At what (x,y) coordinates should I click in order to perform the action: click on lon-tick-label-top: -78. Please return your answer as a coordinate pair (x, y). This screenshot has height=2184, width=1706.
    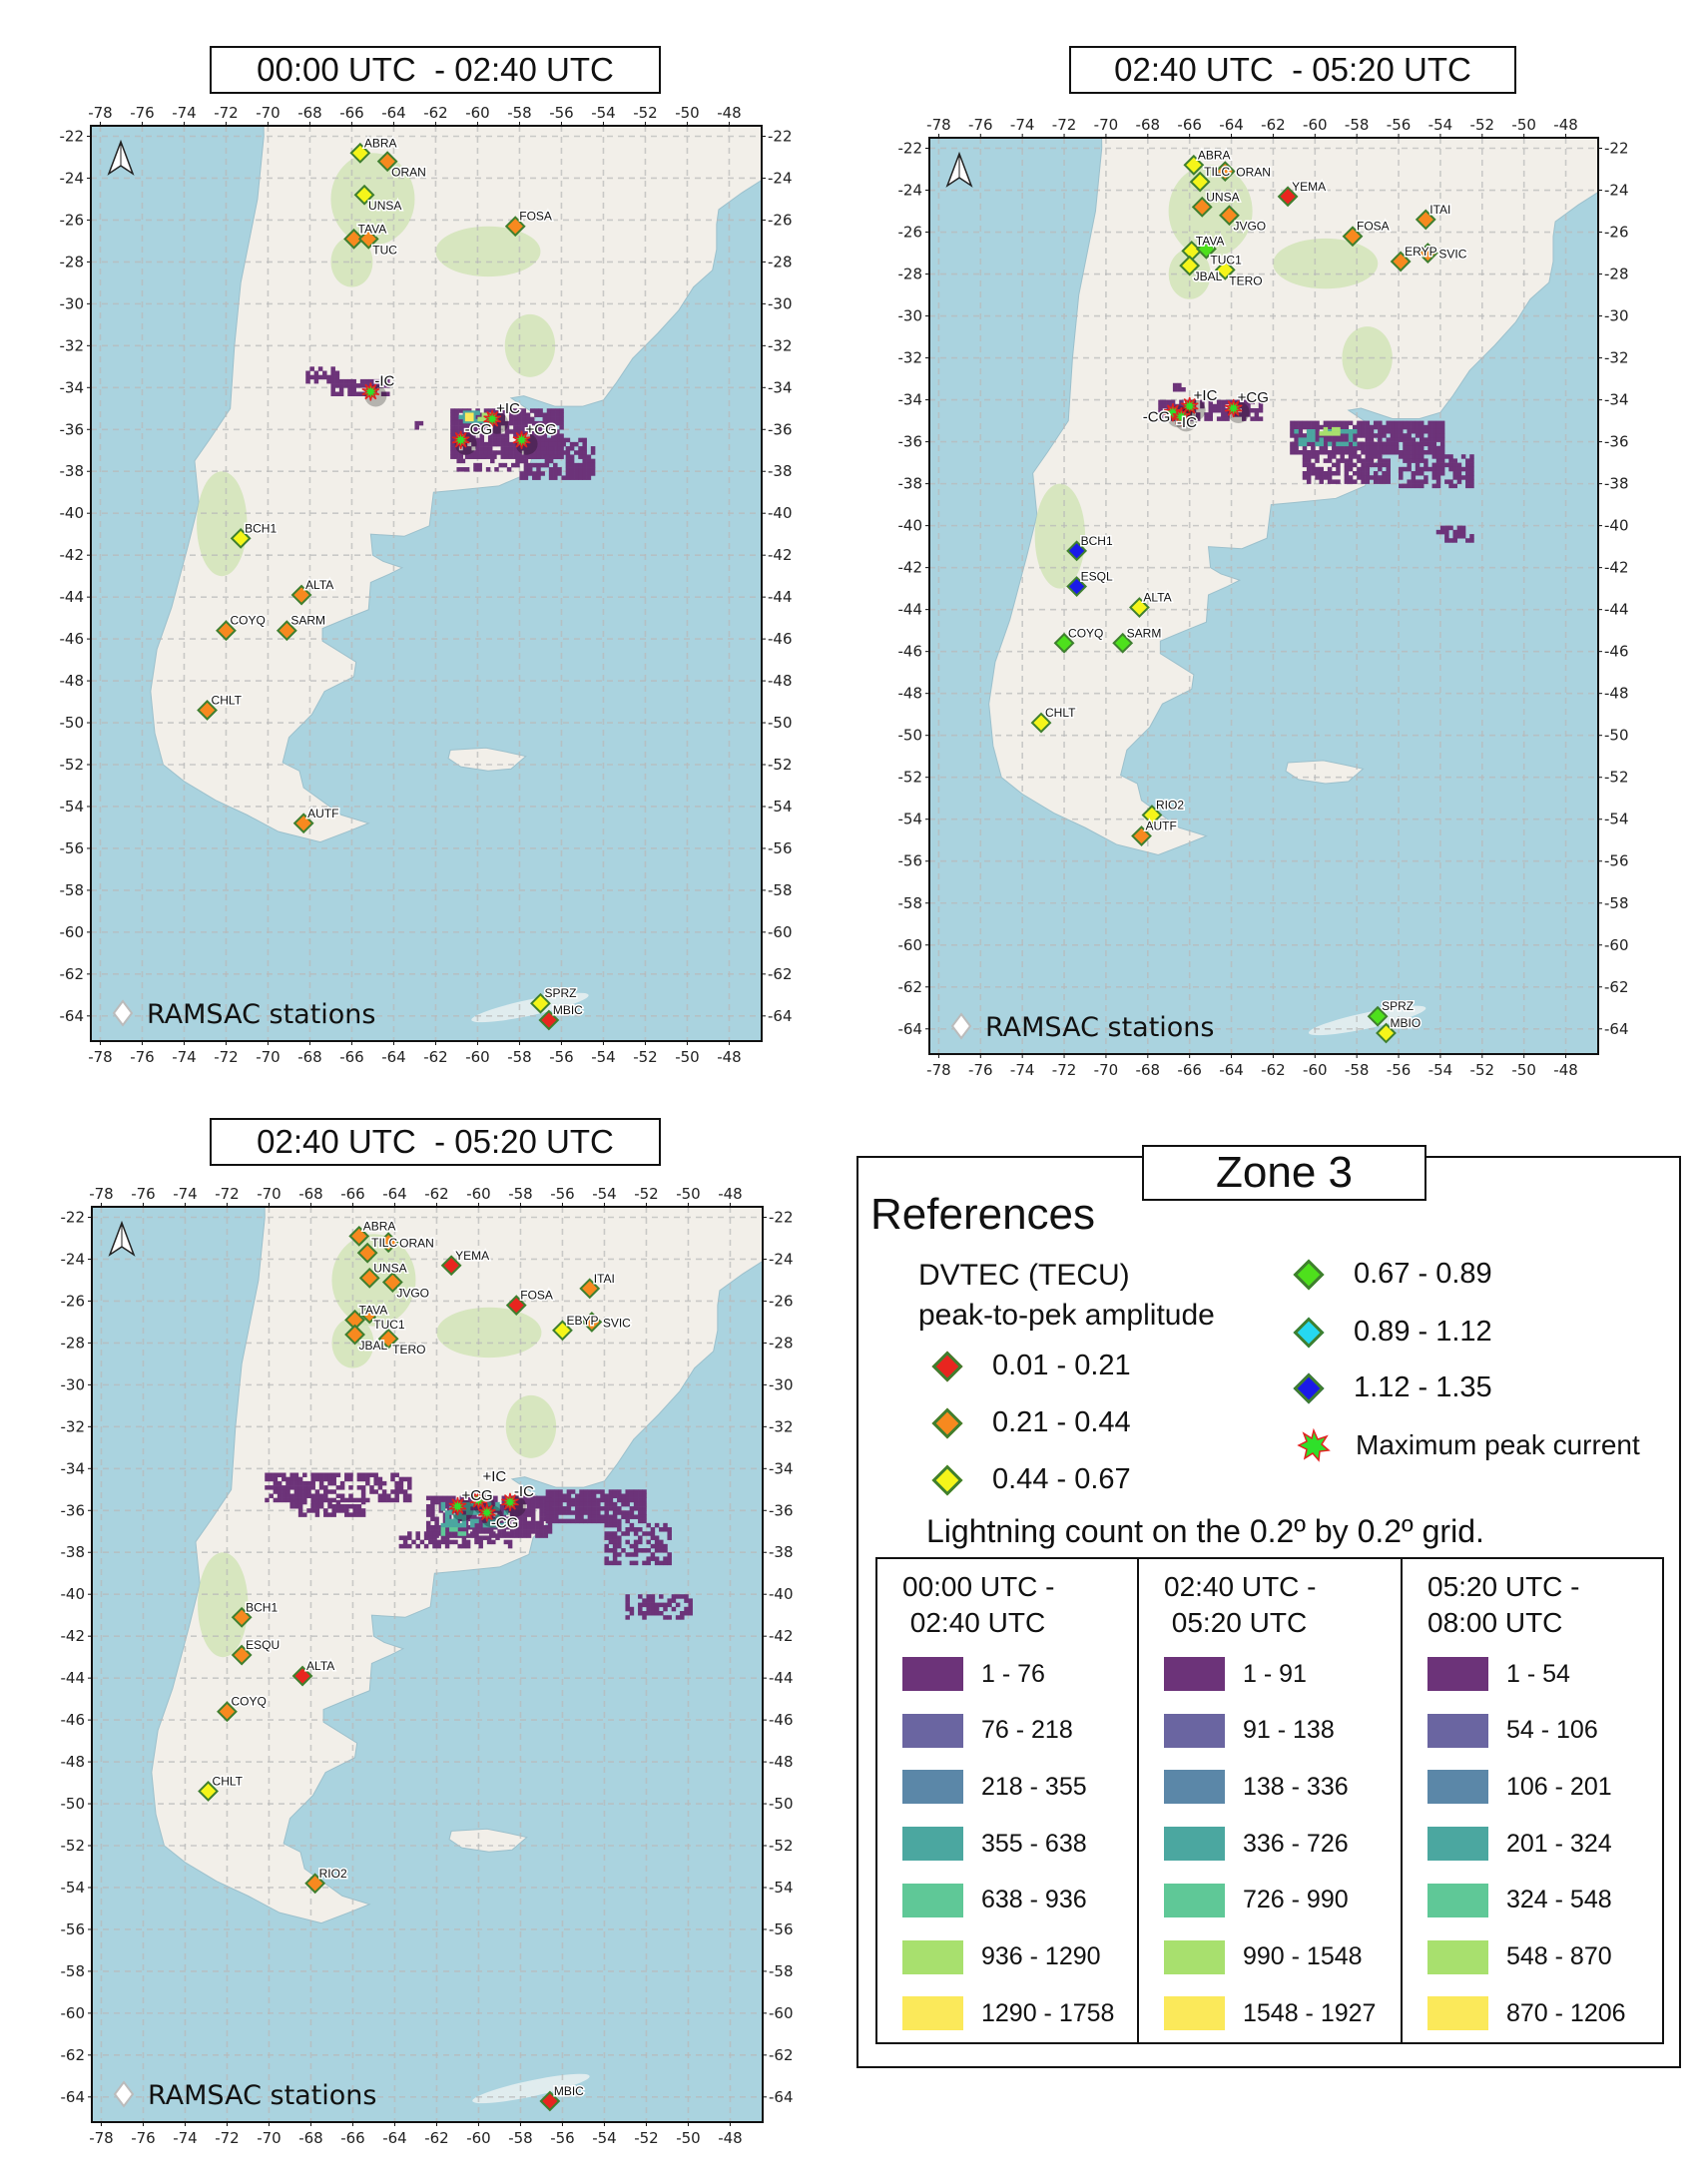
    Looking at the image, I should click on (938, 125).